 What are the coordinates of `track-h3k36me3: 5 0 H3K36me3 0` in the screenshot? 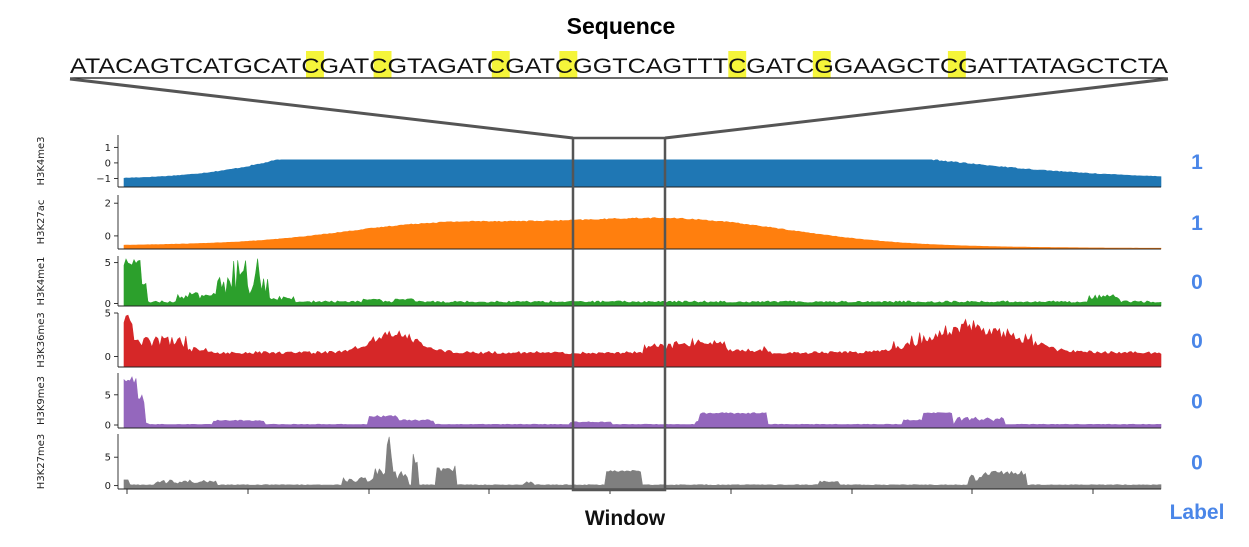 It's located at (619, 338).